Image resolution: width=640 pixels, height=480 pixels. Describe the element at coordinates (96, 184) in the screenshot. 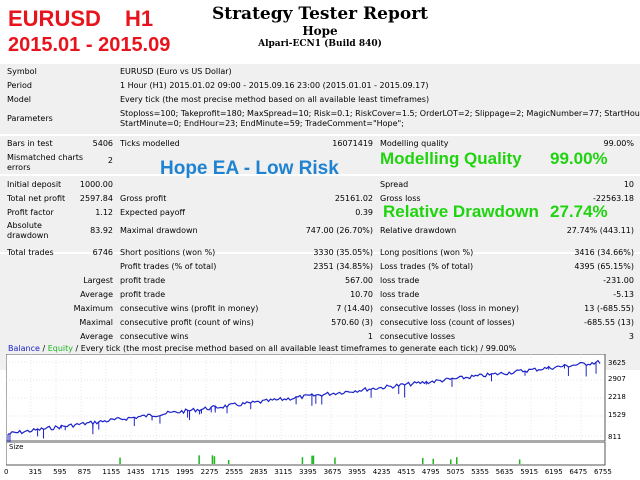

I see `deposit-value: 1000.00` at that location.